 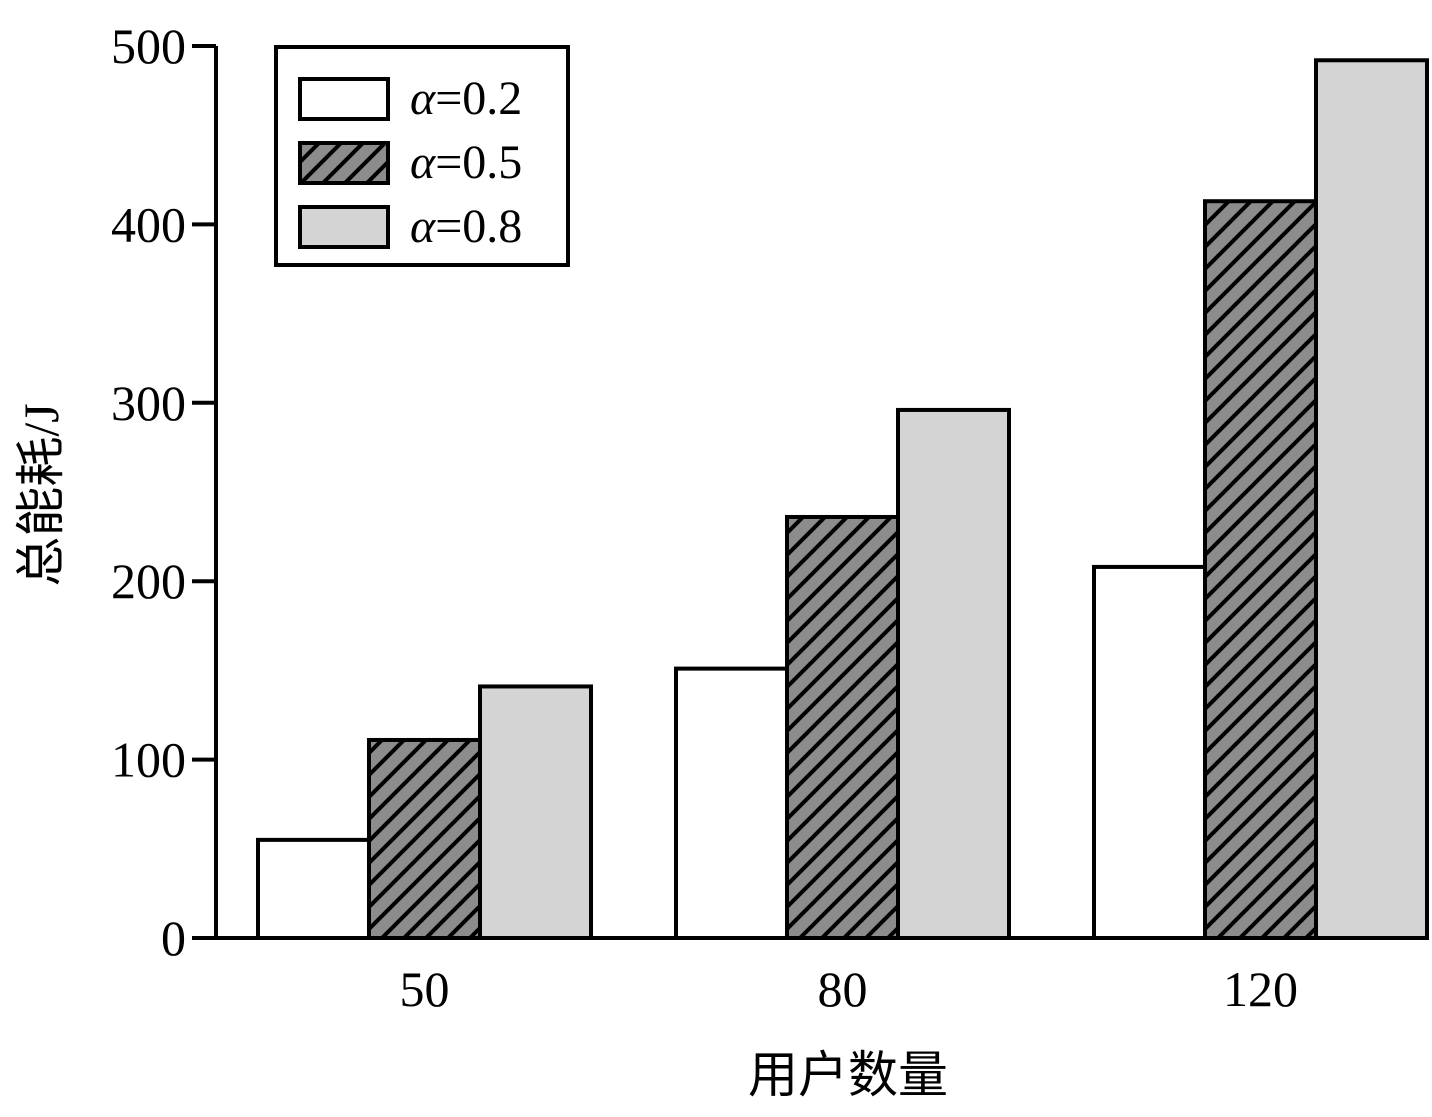 I want to click on legend-label-2: α=0.5, so click(x=466, y=162).